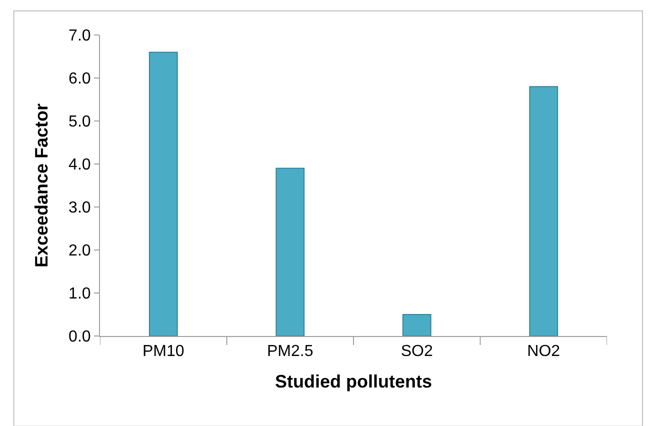 Image resolution: width=652 pixels, height=426 pixels. I want to click on x-tick-label: PM2.5, so click(290, 351).